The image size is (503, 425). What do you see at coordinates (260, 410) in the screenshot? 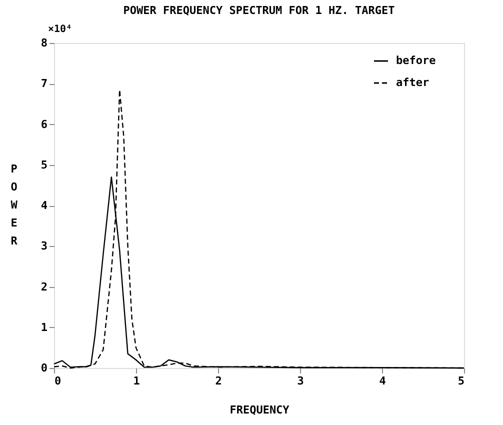
I see `x-axis-title: FREQUENCY` at bounding box center [260, 410].